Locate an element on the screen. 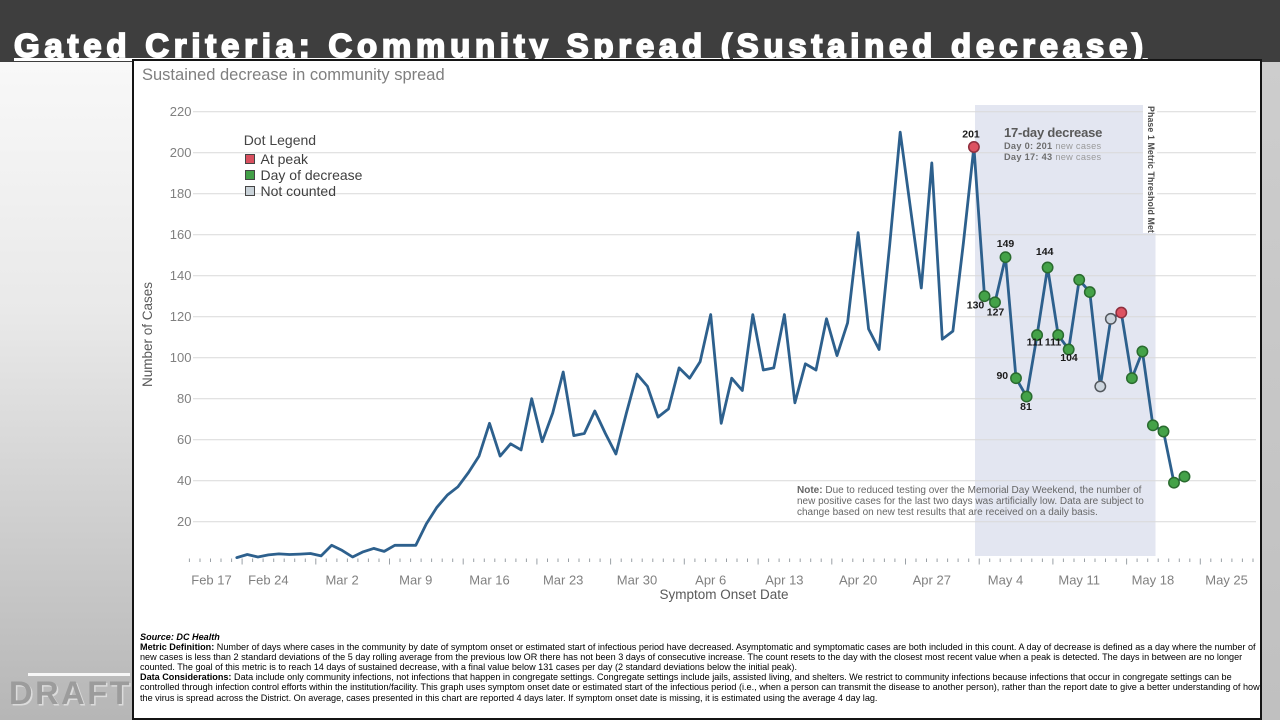 Image resolution: width=1280 pixels, height=720 pixels. svg-text: 20 is located at coordinates (184, 521).